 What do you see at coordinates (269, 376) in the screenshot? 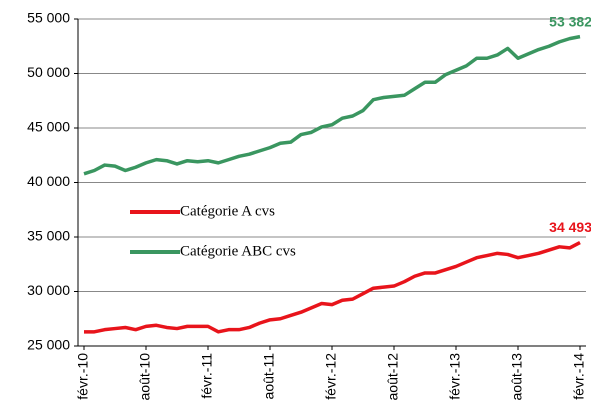
I see `x-tick-label: août-11` at bounding box center [269, 376].